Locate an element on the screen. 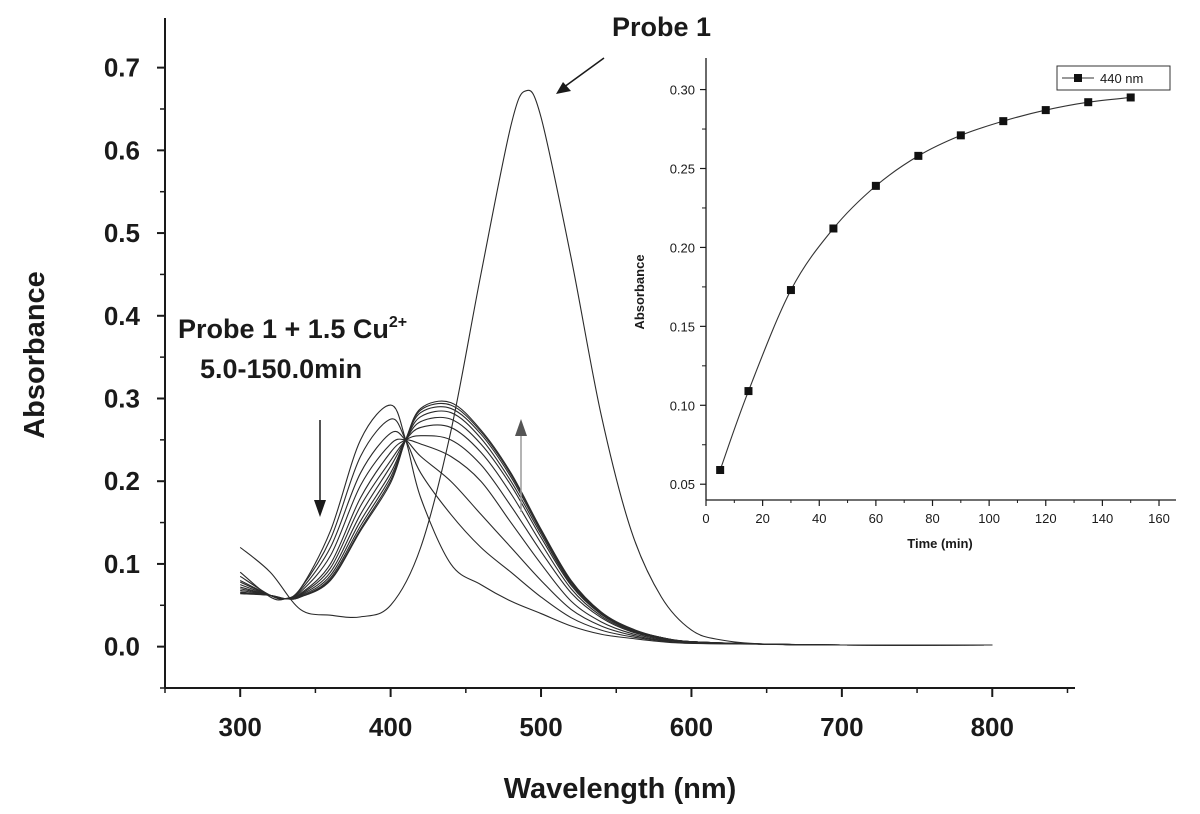  main-y-tick-label: 0.0 is located at coordinates (122, 647).